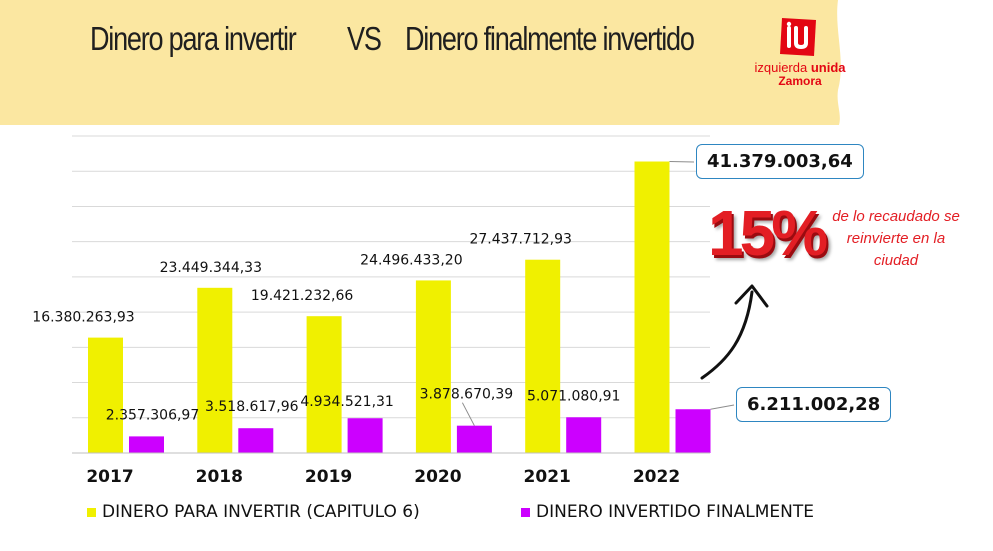  I want to click on legend-item-invest: DINERO PARA INVERTIR (CAPITULO 6), so click(253, 512).